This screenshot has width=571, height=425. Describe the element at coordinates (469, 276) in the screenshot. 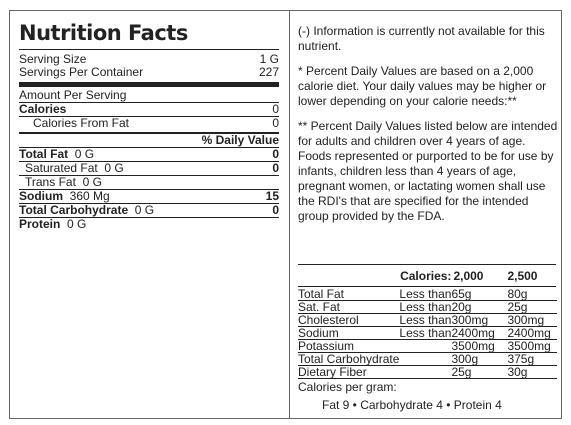

I see `dv-table-header: Calories: 2,000 2,500` at that location.